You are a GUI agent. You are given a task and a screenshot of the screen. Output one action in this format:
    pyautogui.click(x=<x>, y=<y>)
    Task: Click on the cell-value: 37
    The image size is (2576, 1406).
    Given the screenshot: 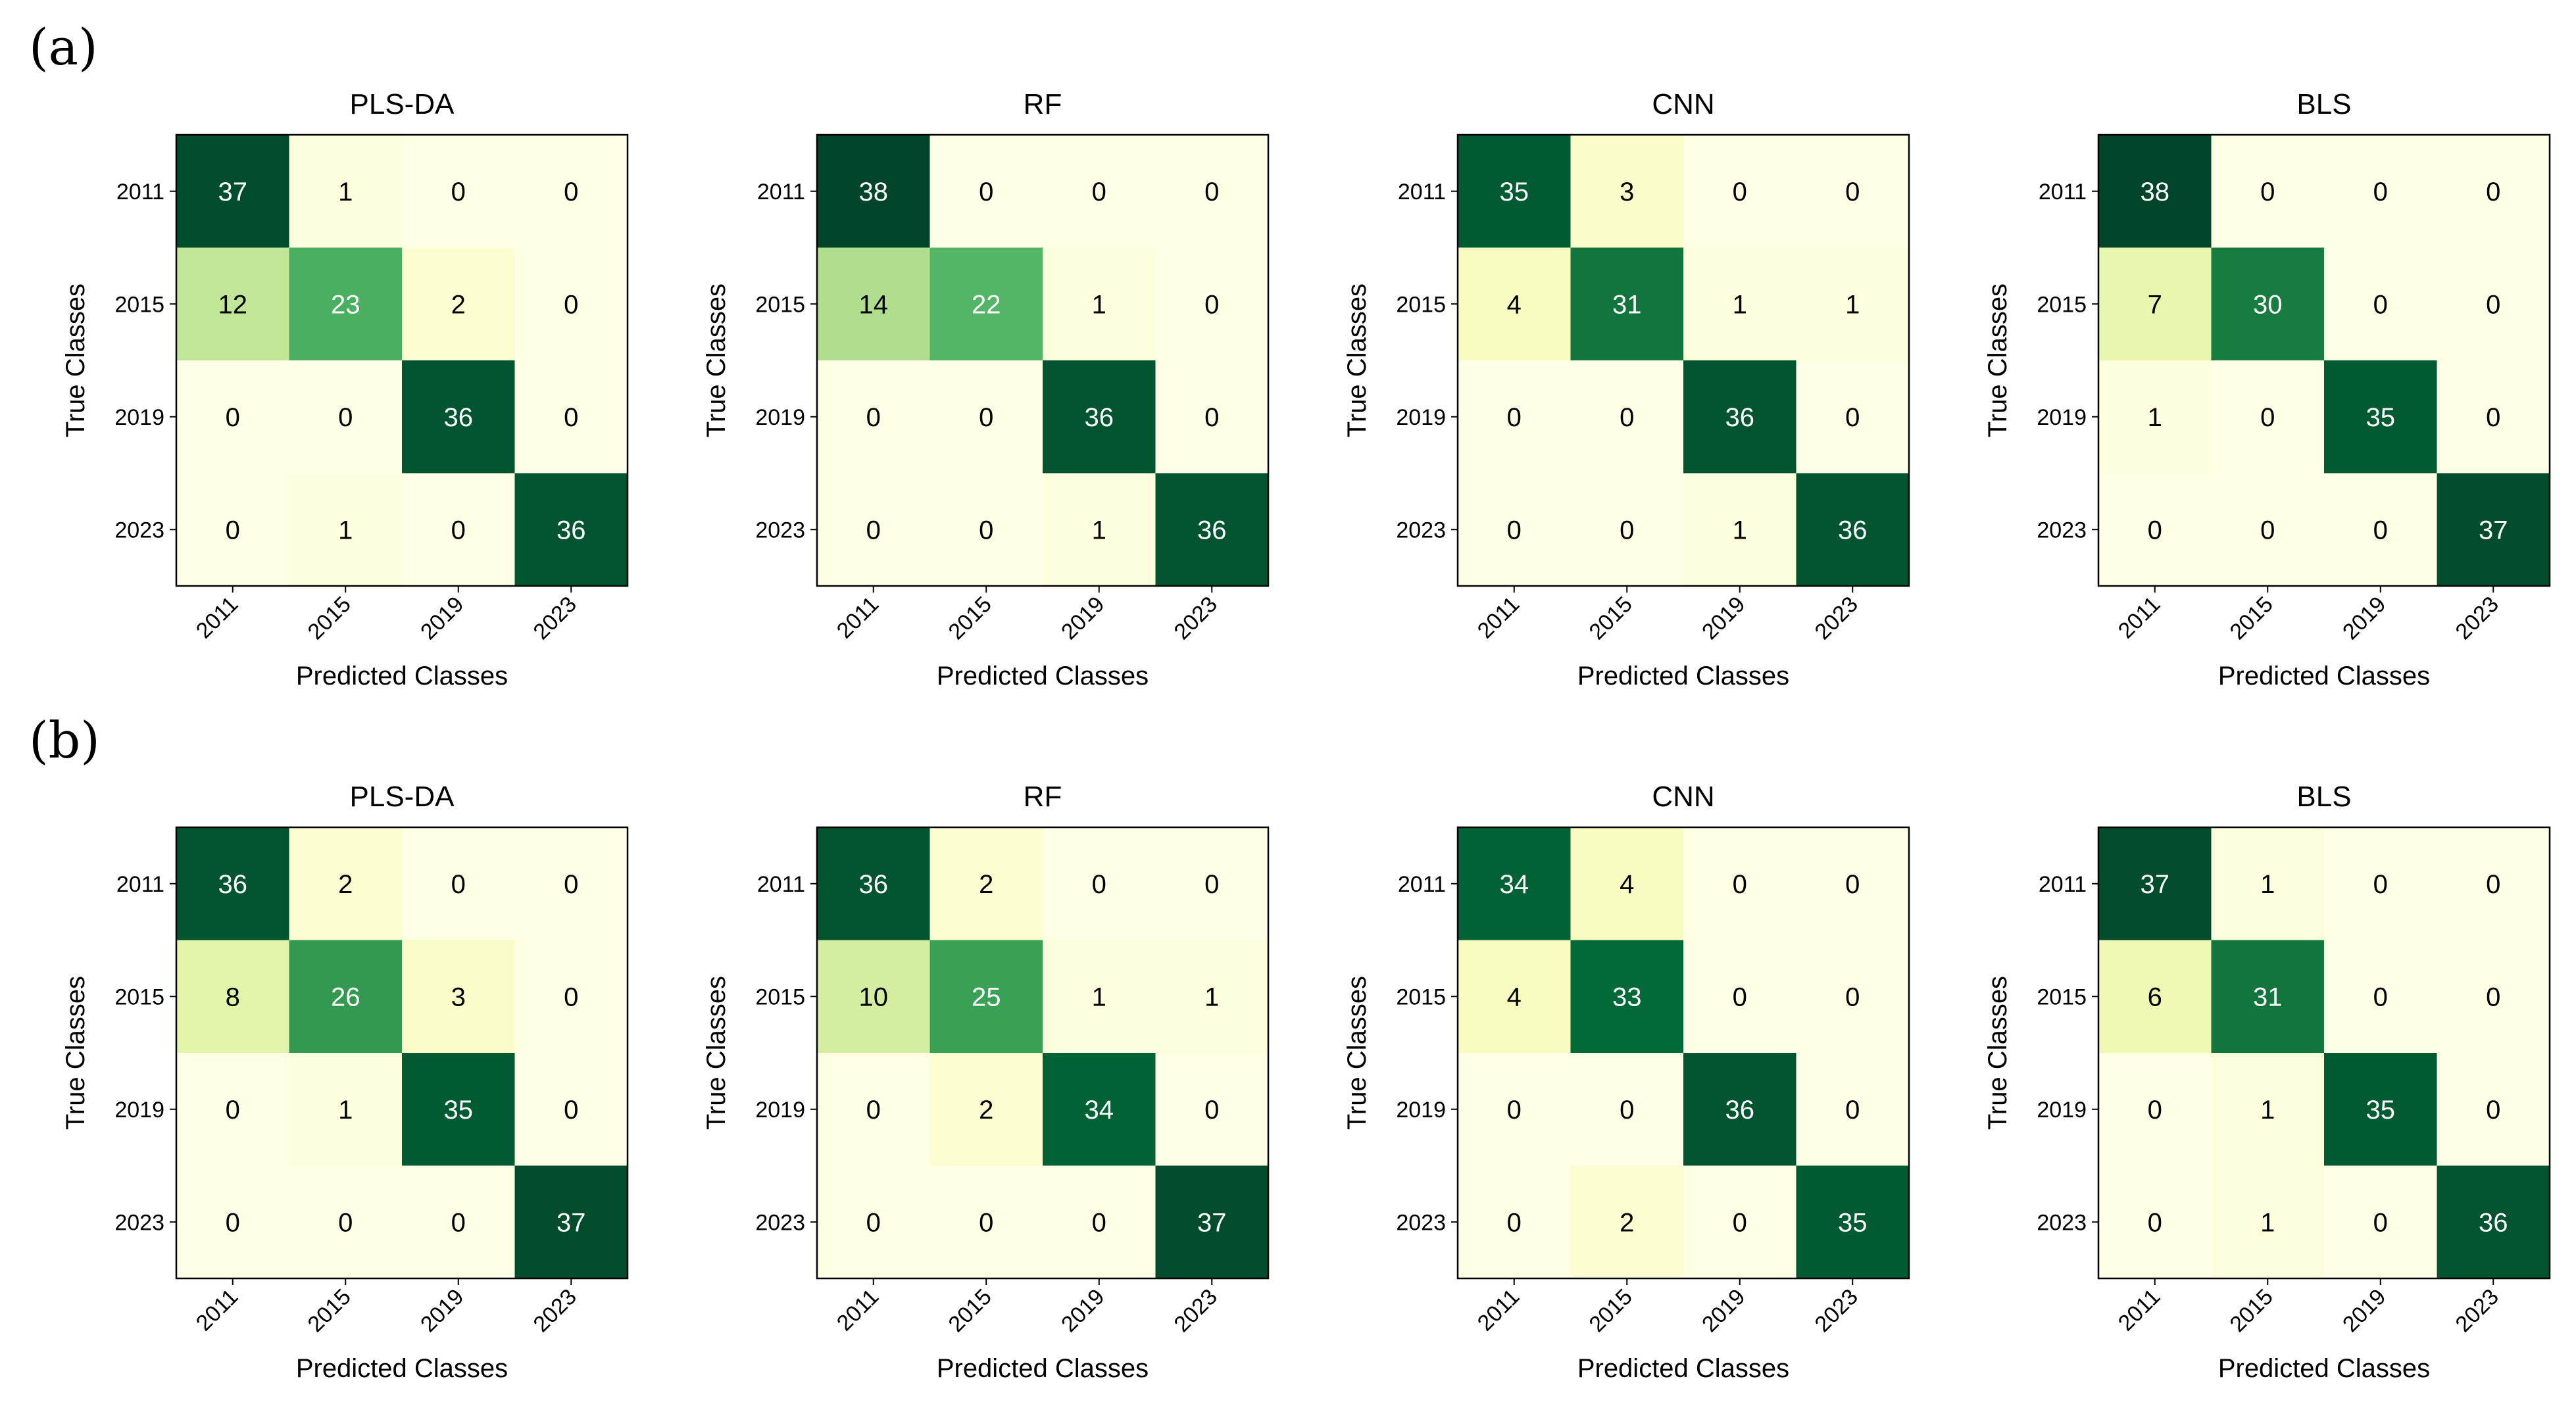 What is the action you would take?
    pyautogui.click(x=2493, y=530)
    